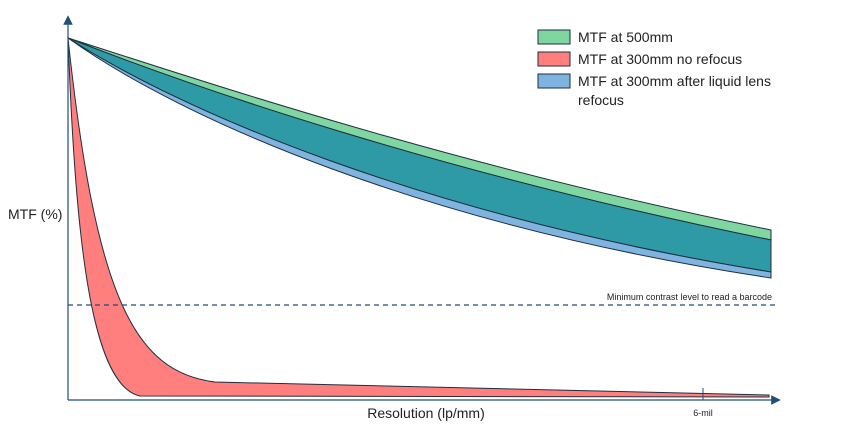  Describe the element at coordinates (425, 413) in the screenshot. I see `x-axis-label: Resolution (lp/mm)` at that location.